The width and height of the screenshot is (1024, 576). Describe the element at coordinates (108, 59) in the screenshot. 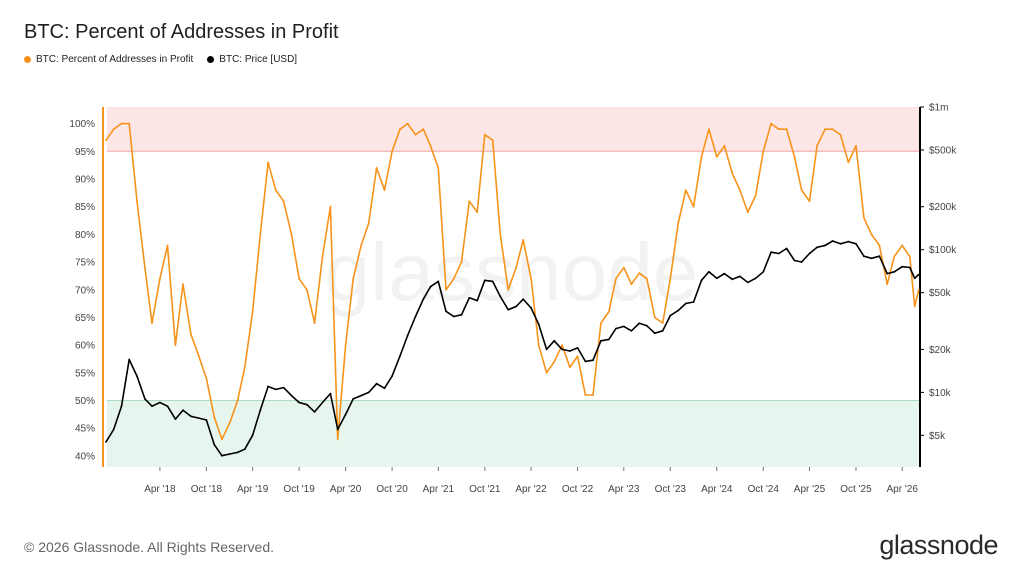

I see `legend-item-profit: BTC: Percent of Addresses in Profit` at that location.